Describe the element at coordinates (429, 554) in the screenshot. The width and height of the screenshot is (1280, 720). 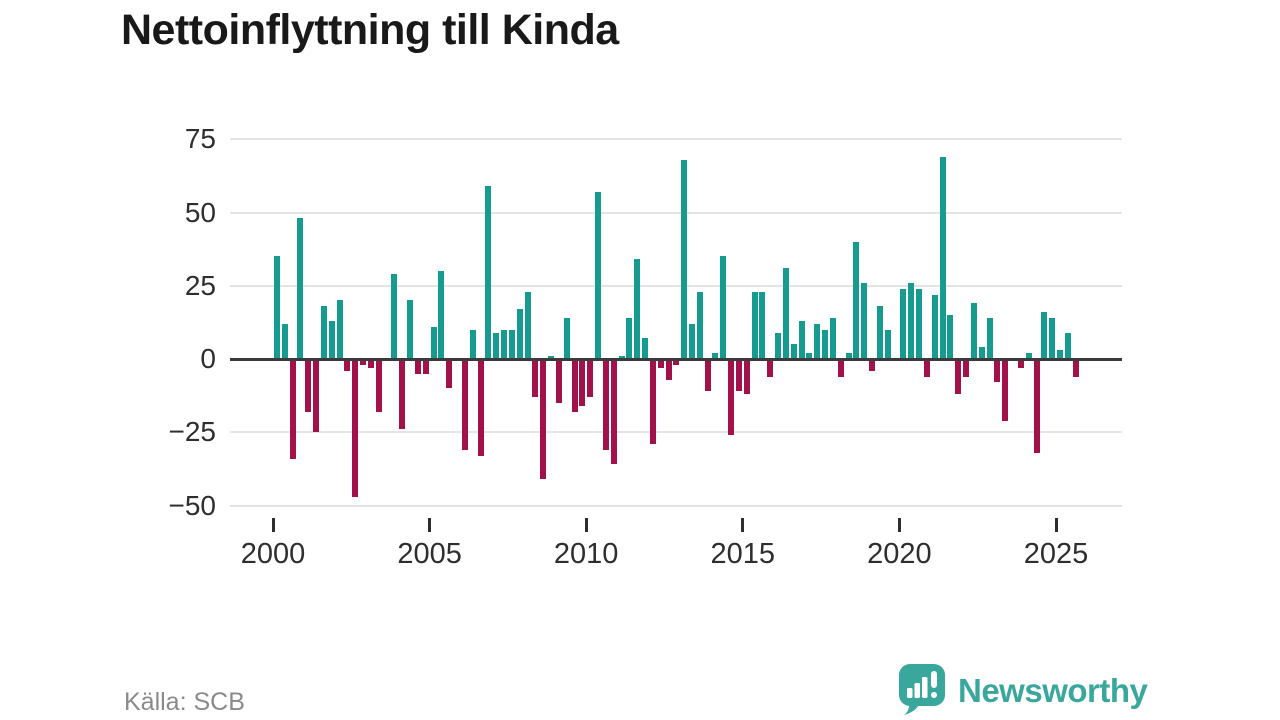
I see `x-tick-label: 2005` at that location.